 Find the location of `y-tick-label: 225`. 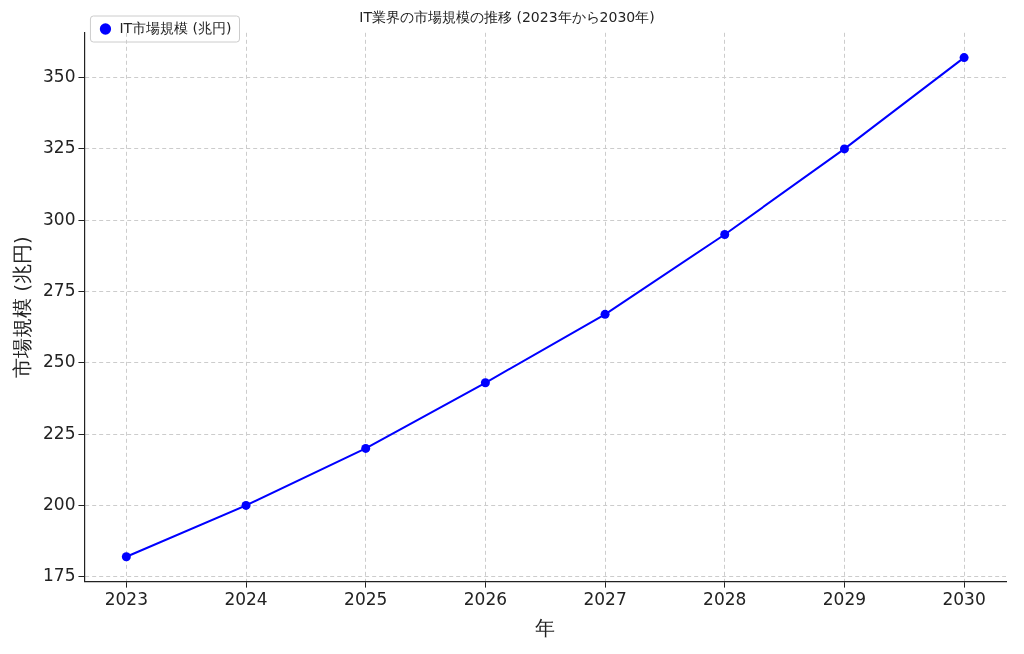

y-tick-label: 225 is located at coordinates (59, 432).